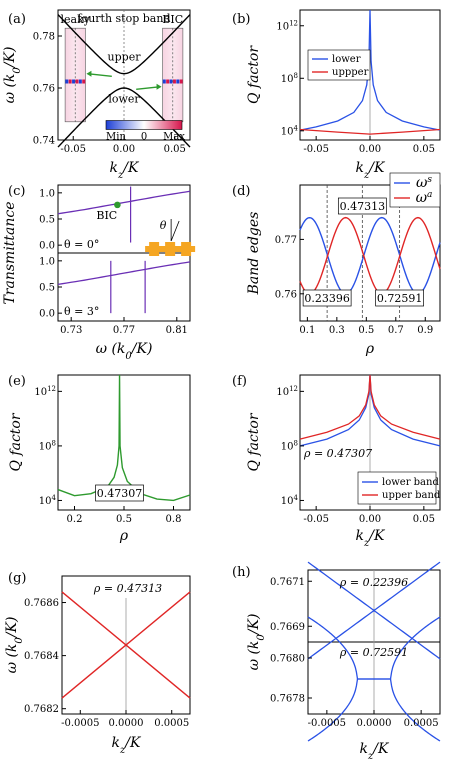 This screenshot has width=452, height=760. I want to click on legend-d, so click(415, 190).